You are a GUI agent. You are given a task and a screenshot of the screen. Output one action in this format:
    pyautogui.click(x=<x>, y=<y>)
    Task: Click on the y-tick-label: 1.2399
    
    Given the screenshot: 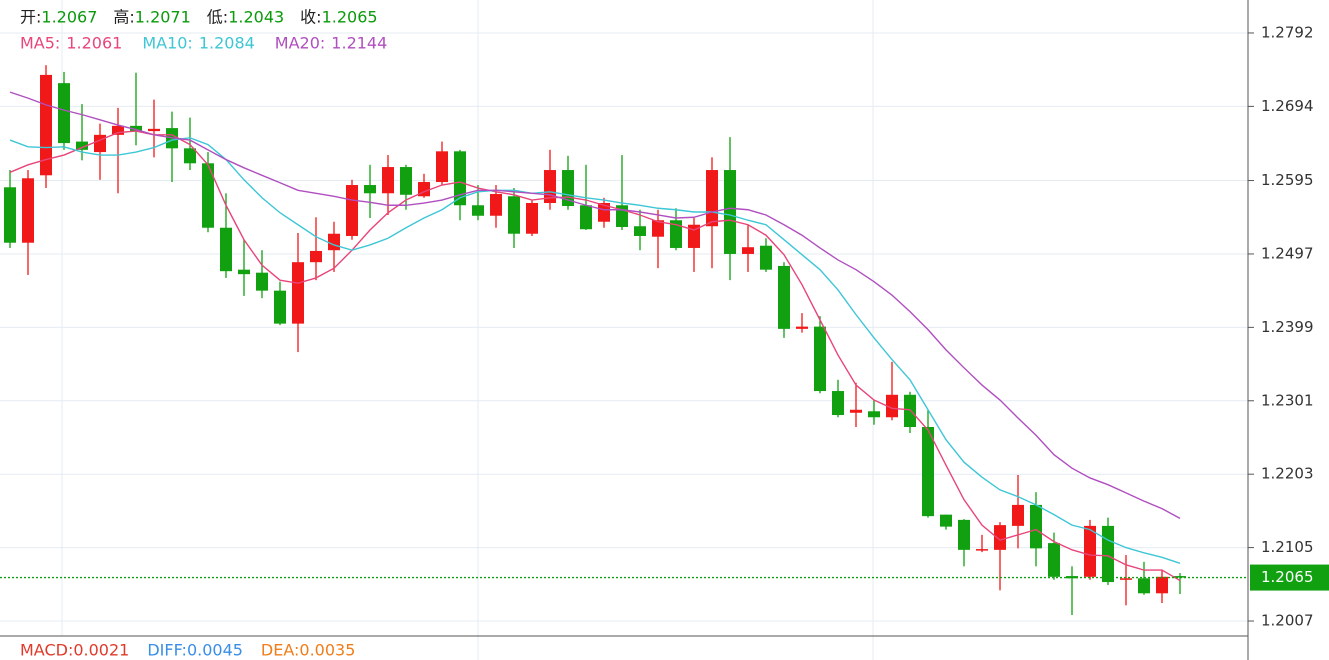 What is the action you would take?
    pyautogui.click(x=1287, y=327)
    